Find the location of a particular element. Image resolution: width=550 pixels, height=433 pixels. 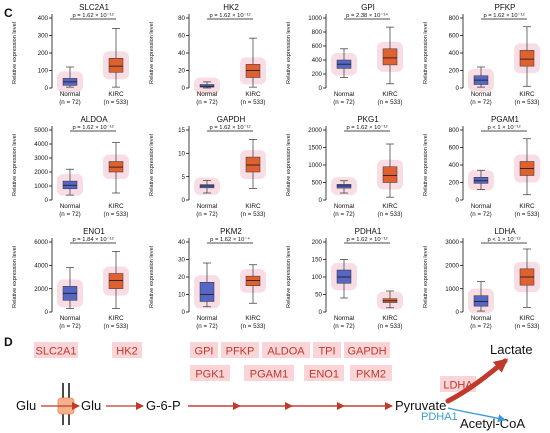

enzyme-box-pfkp is located at coordinates (240, 350).